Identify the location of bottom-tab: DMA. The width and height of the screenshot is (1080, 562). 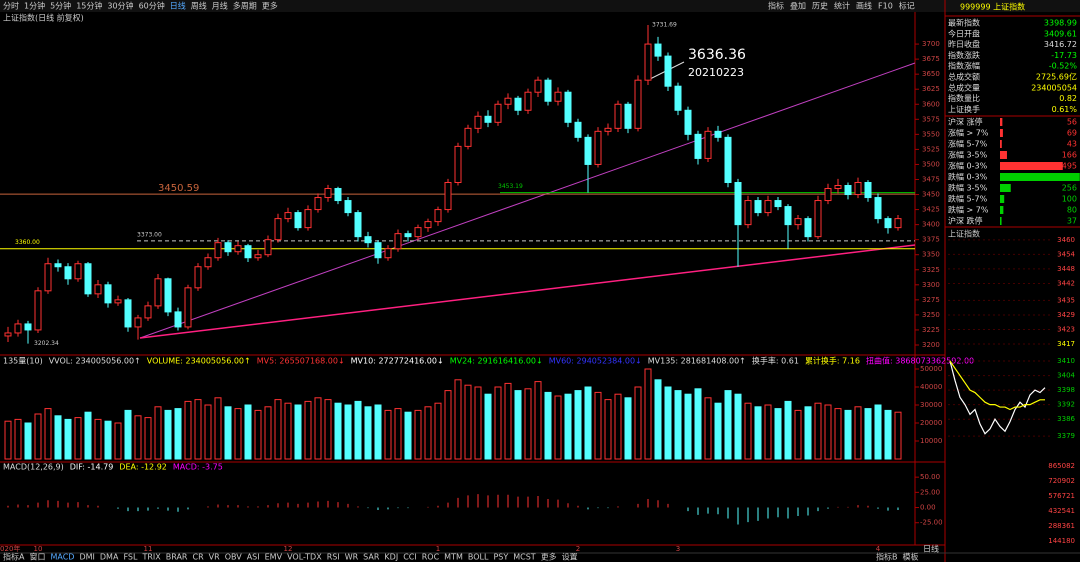
(109, 557).